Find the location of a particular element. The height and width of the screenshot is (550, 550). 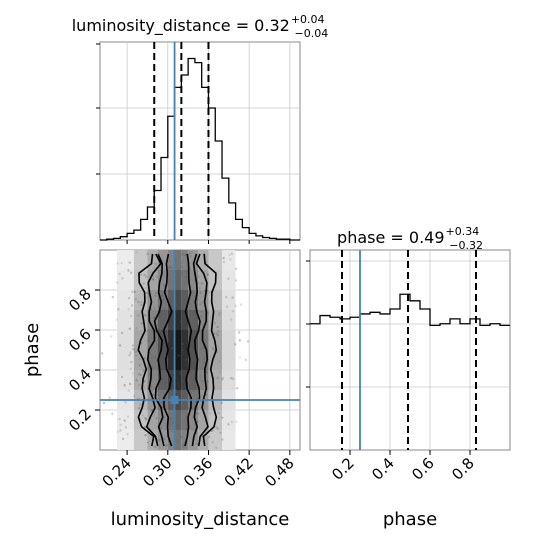

scatter-panel is located at coordinates (200, 350).